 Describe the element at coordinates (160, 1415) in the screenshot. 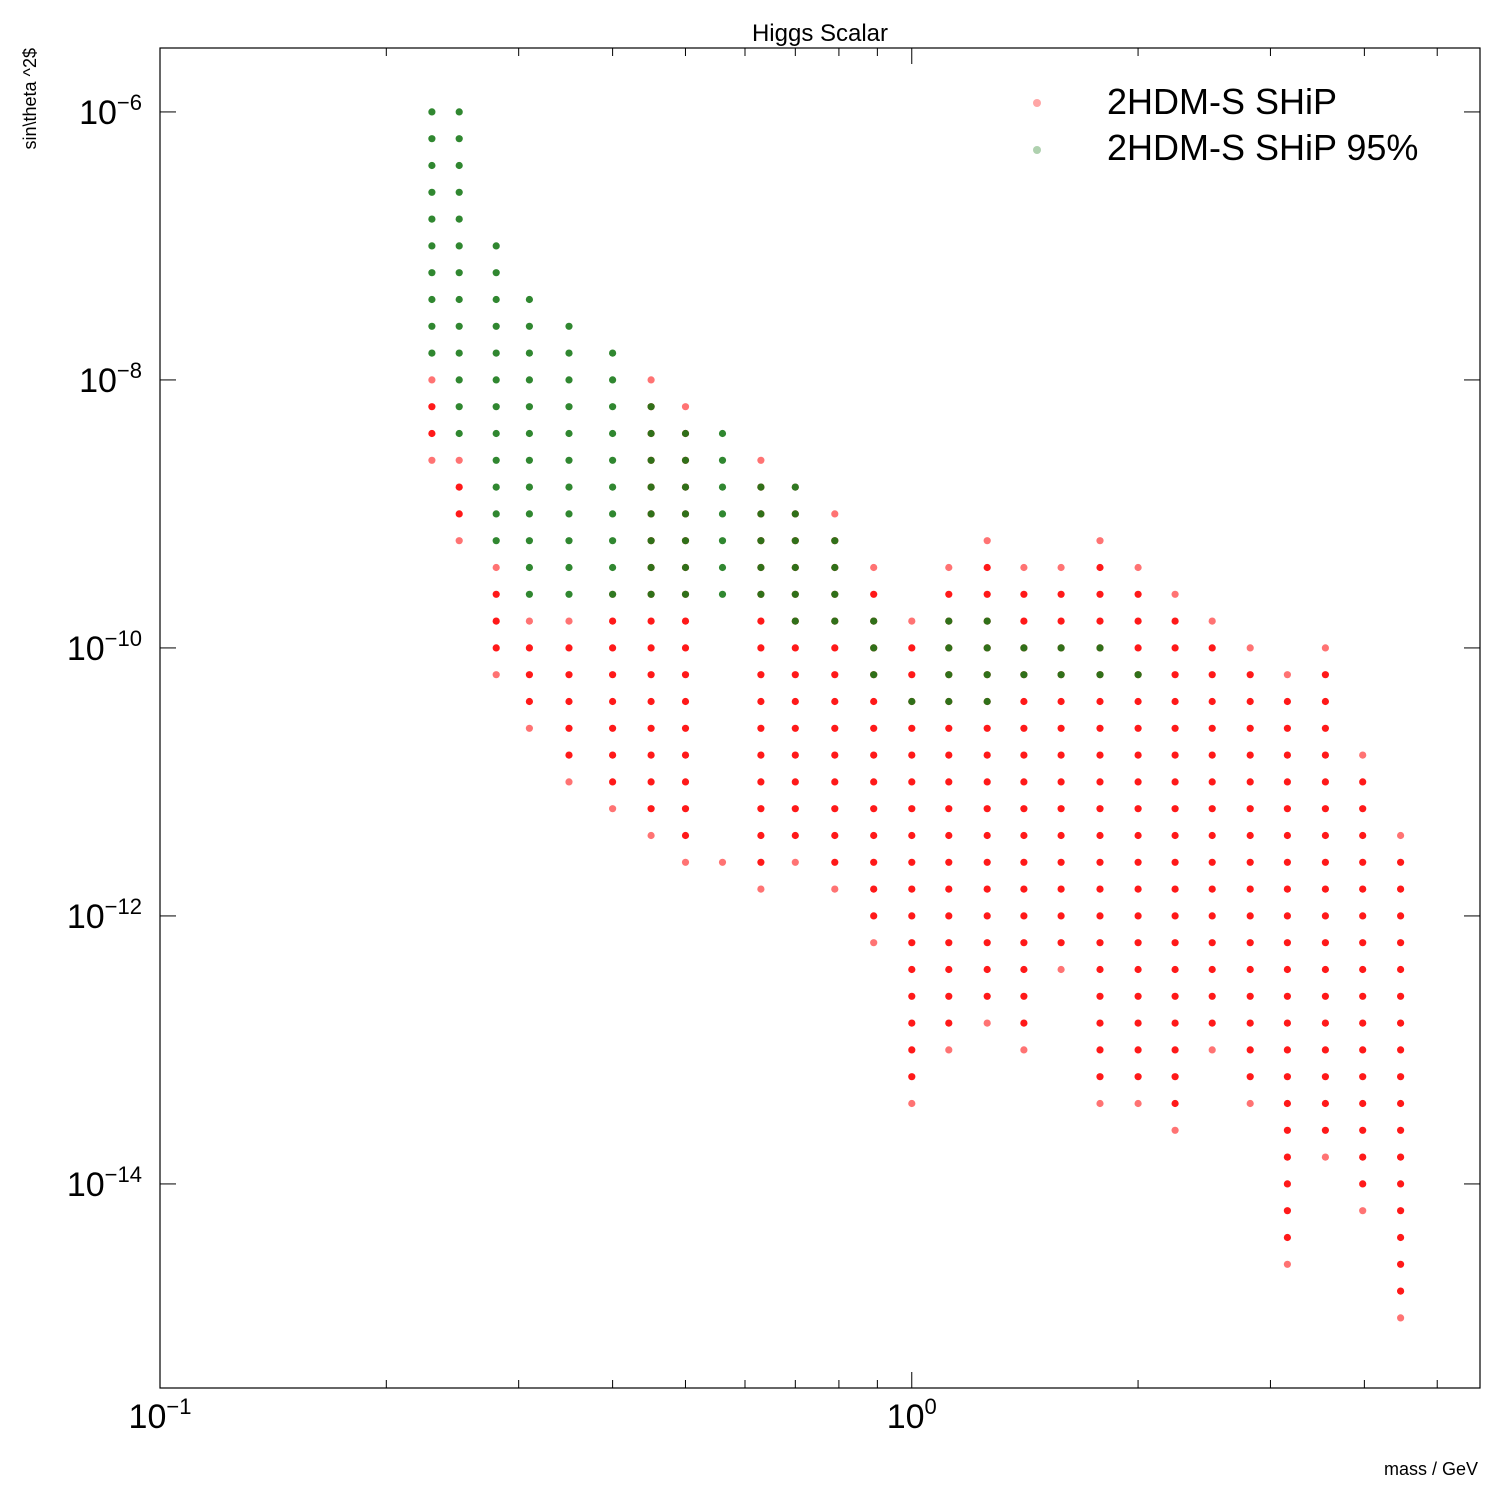

I see `x-tick-label: 10−1` at that location.